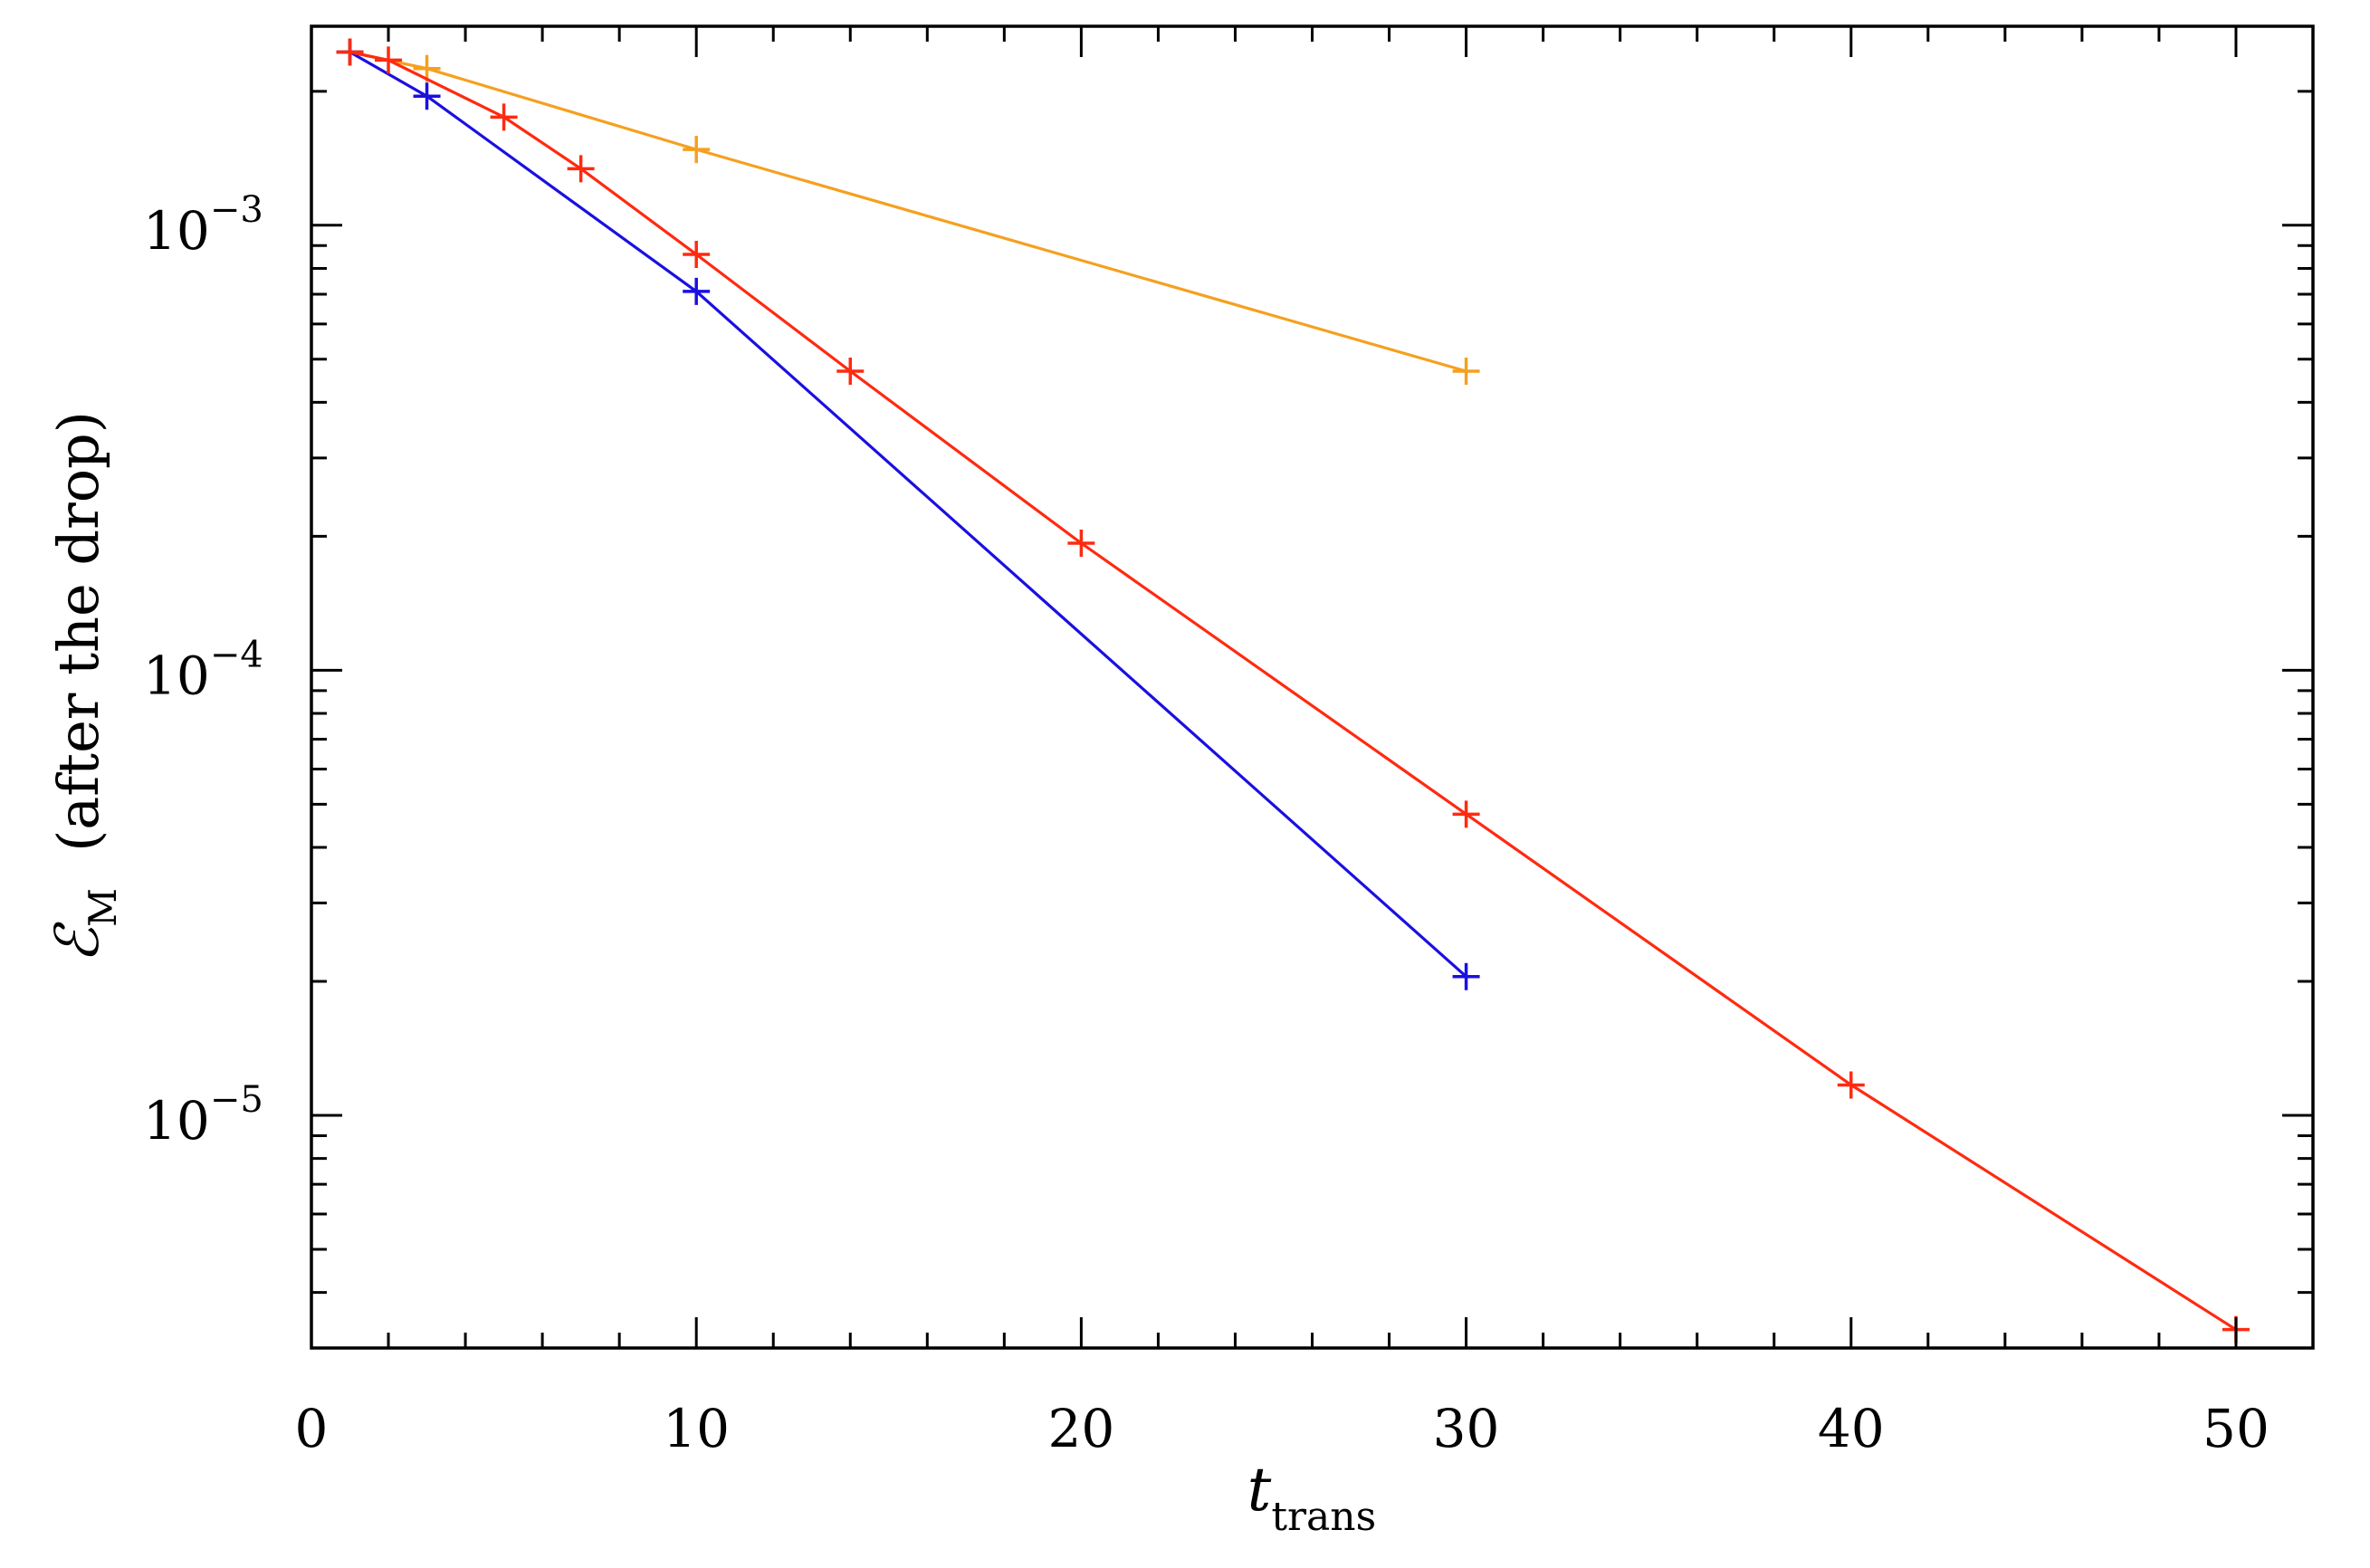  What do you see at coordinates (2236, 1428) in the screenshot?
I see `x-tick-label: 50` at bounding box center [2236, 1428].